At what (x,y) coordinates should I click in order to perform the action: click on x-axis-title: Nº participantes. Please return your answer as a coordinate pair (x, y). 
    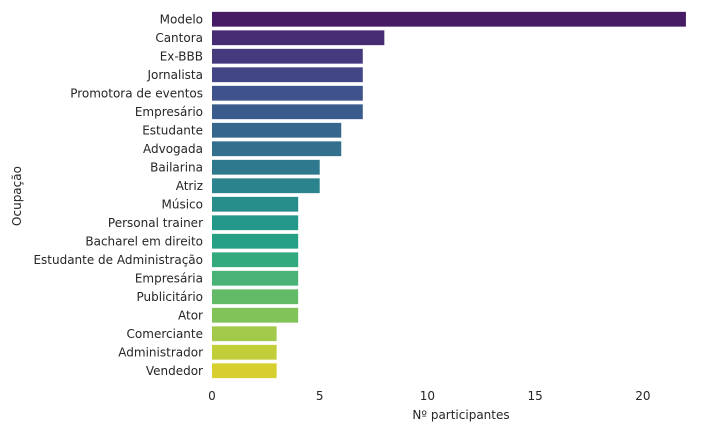
    Looking at the image, I should click on (460, 415).